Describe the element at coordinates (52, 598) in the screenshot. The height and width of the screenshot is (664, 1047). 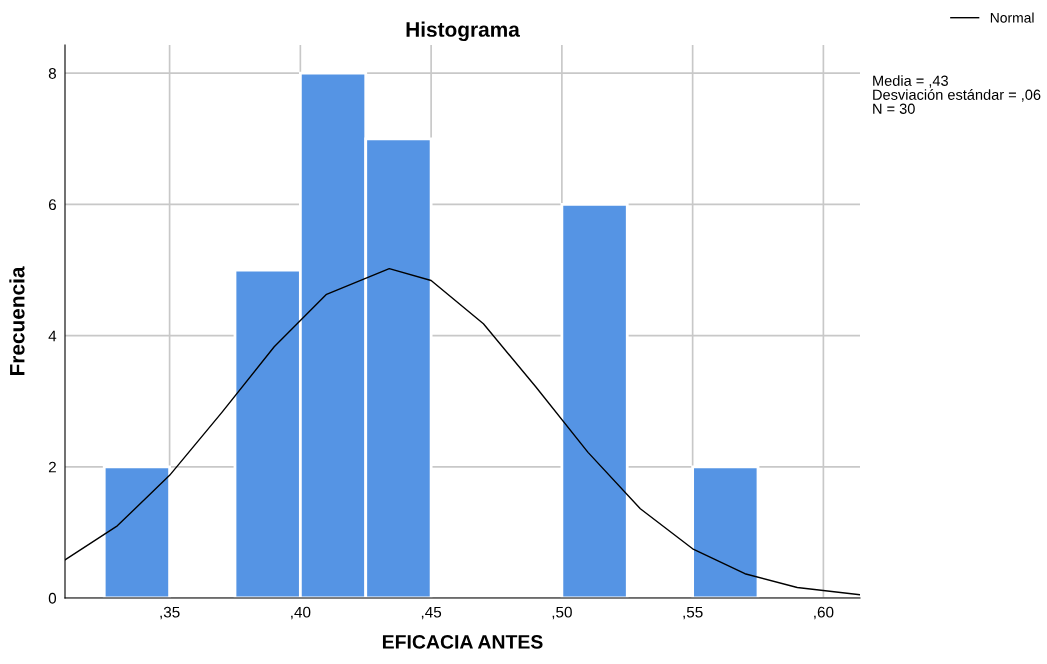
I see `y-tick-label: 0` at that location.